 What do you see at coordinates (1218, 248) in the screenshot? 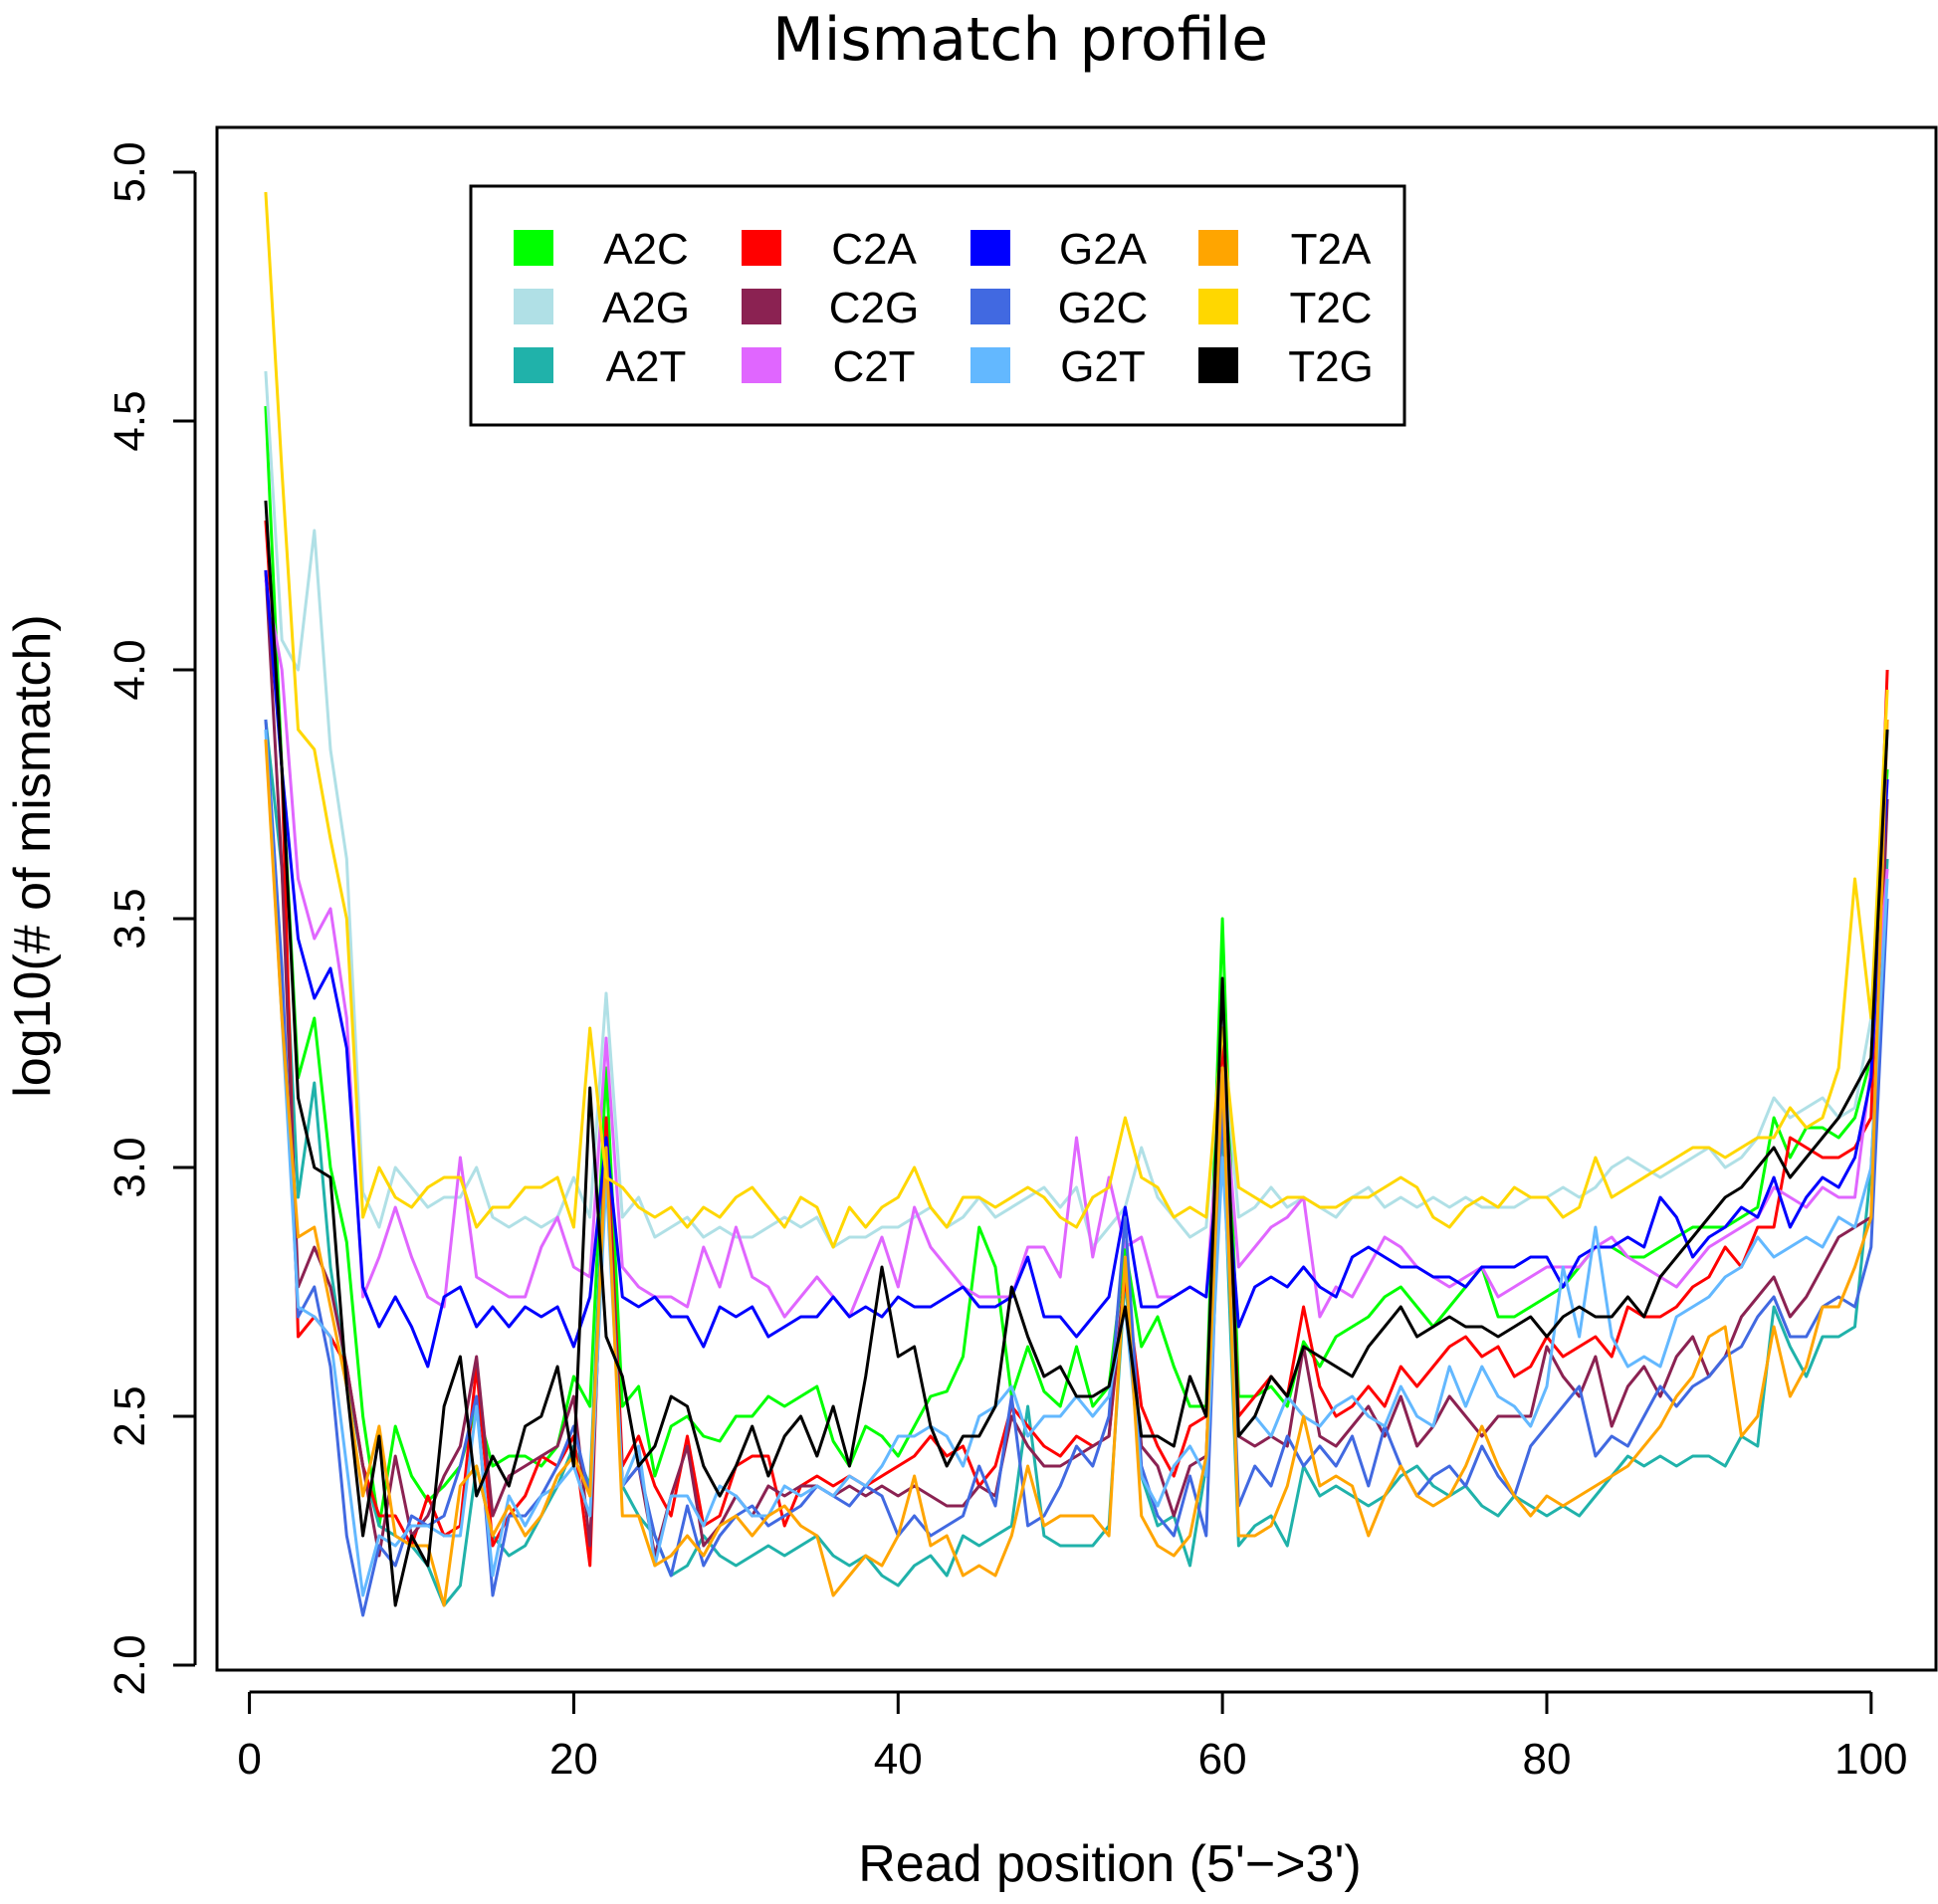
I see `legend-swatch-t2a` at bounding box center [1218, 248].